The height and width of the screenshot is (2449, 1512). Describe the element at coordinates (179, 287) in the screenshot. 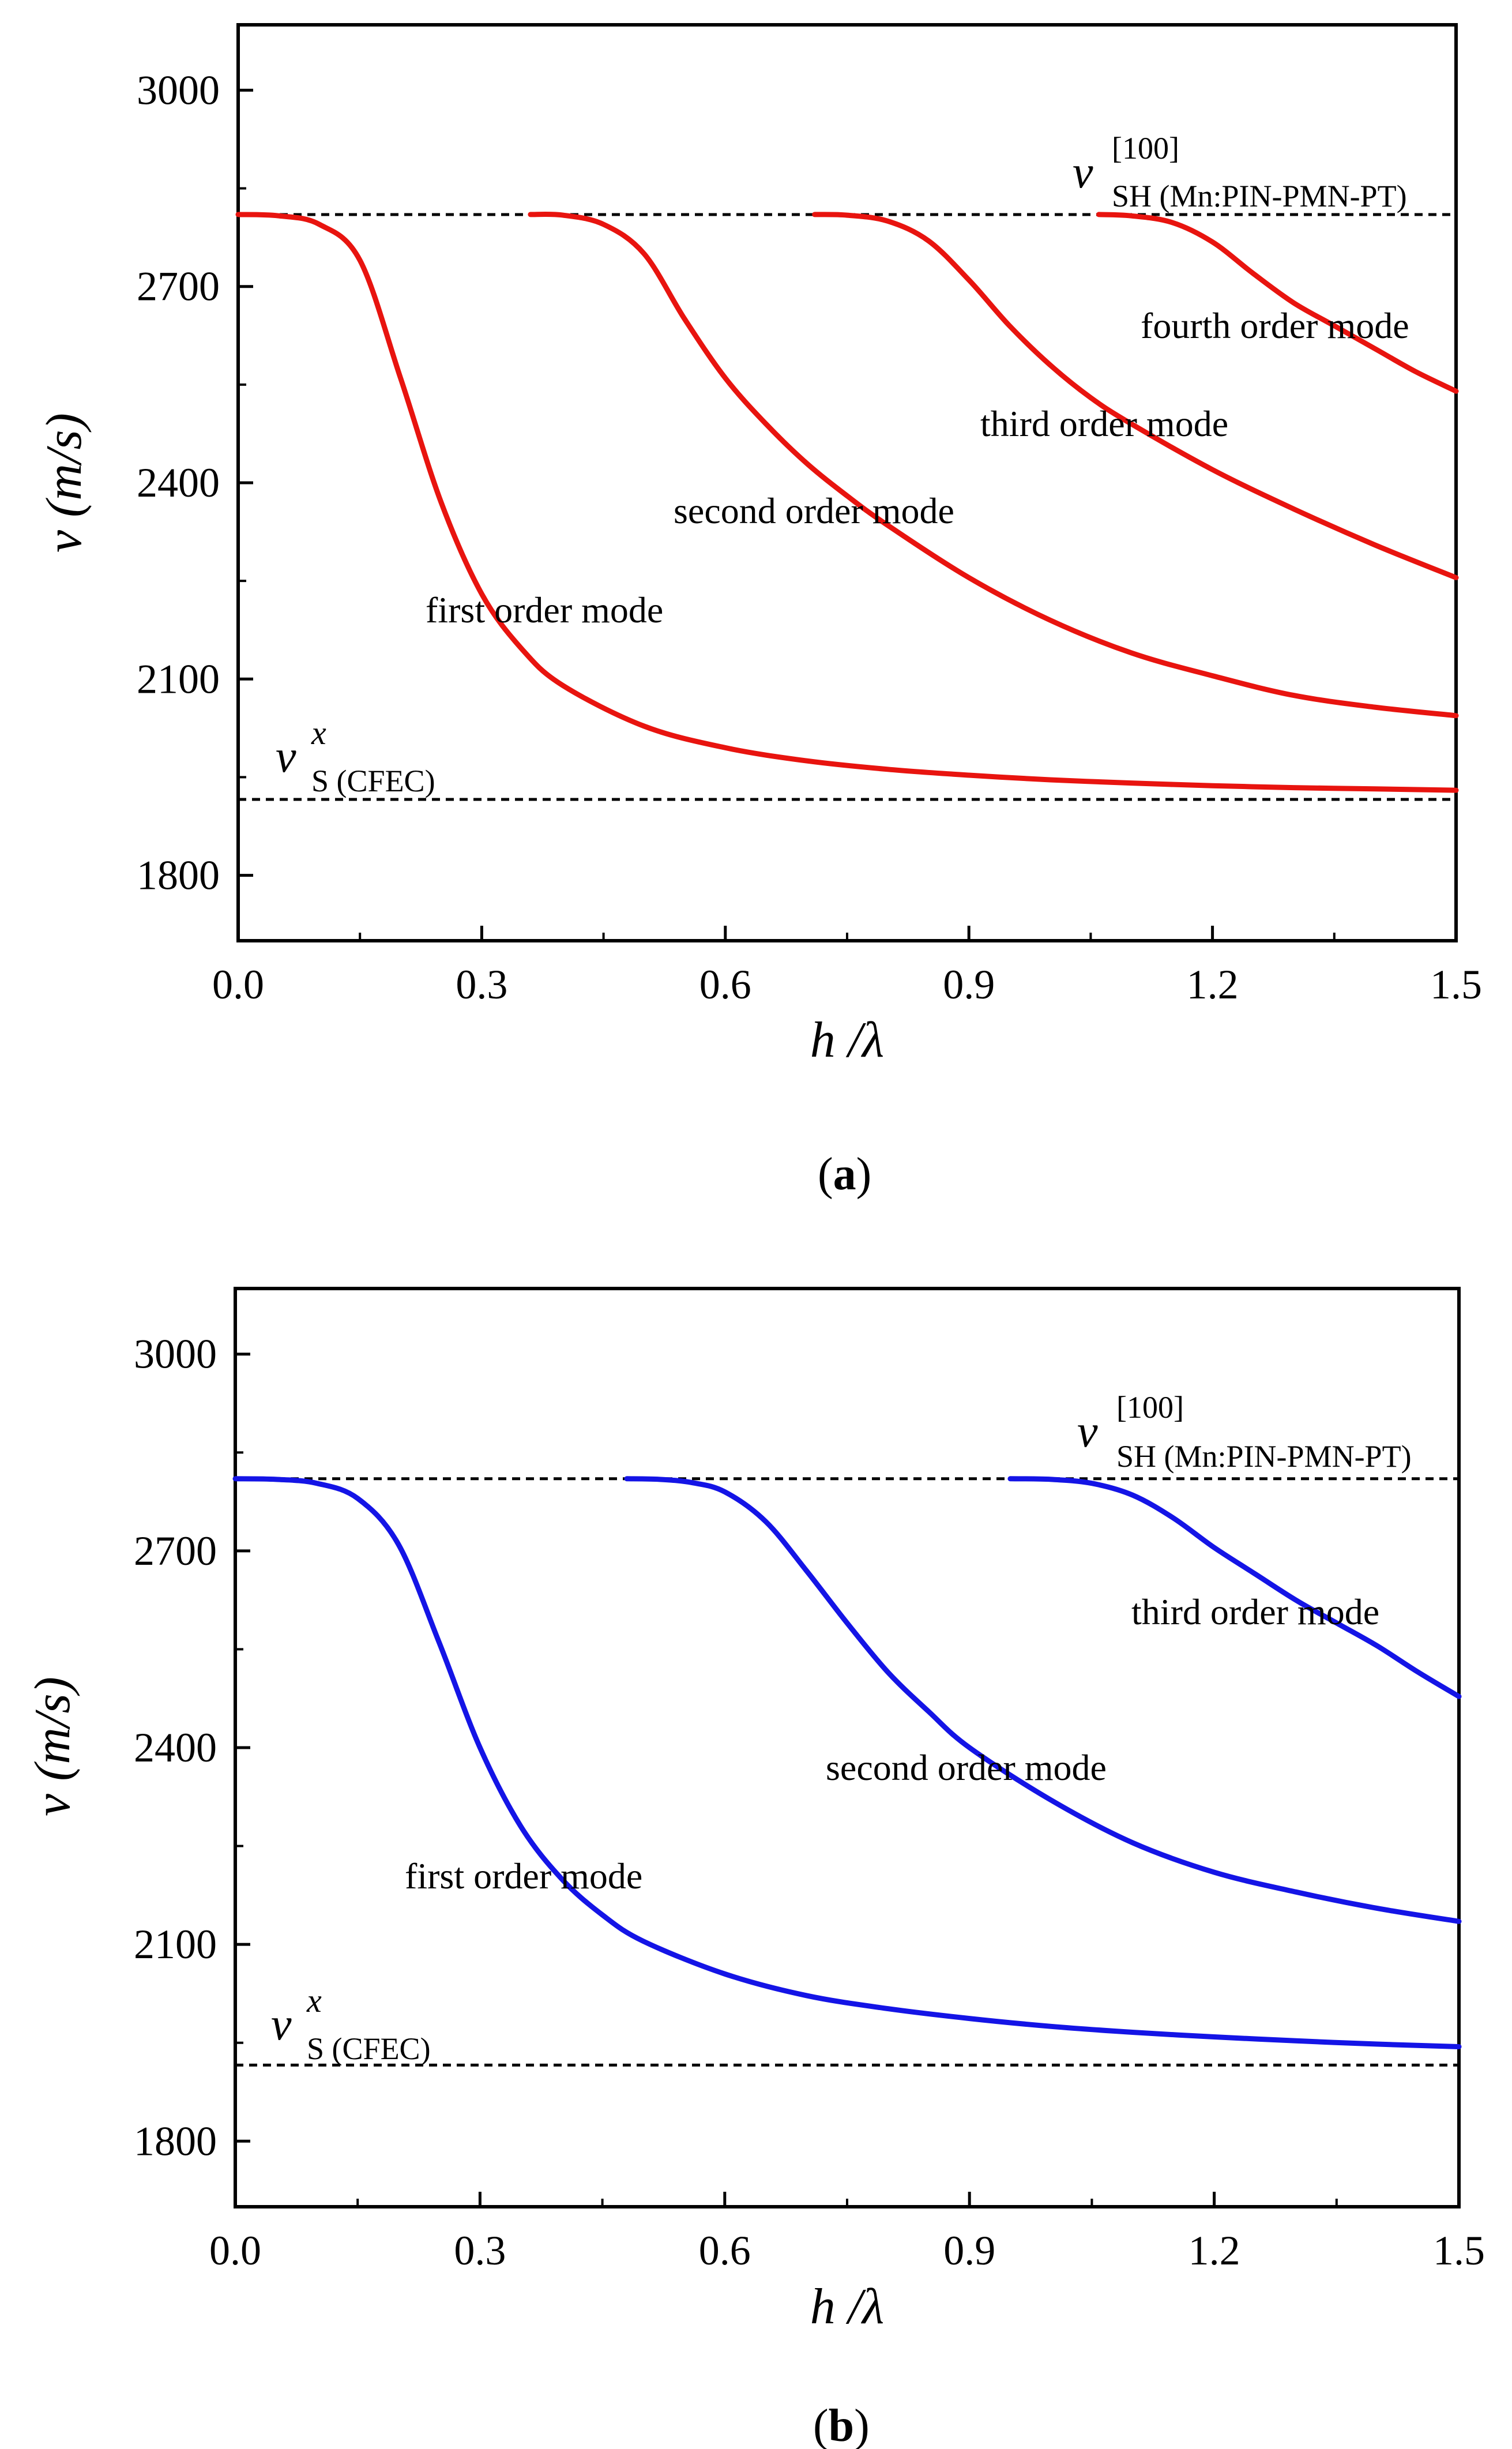

I see `y-tick-label-a-3: 2700` at that location.